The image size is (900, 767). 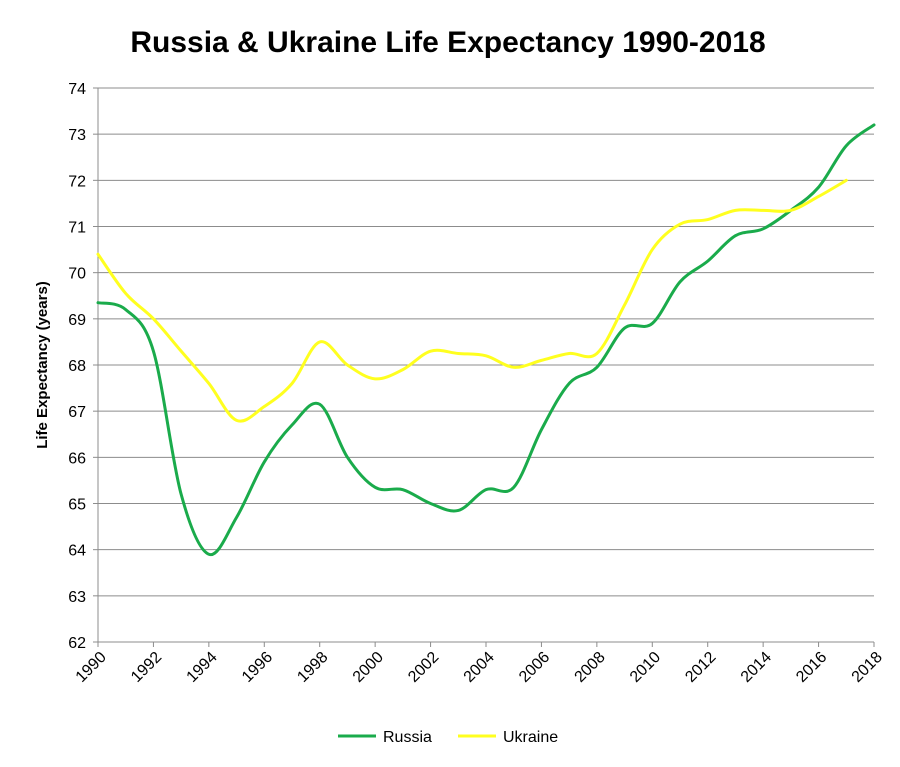 I want to click on x-tick-label: 2004, so click(x=479, y=667).